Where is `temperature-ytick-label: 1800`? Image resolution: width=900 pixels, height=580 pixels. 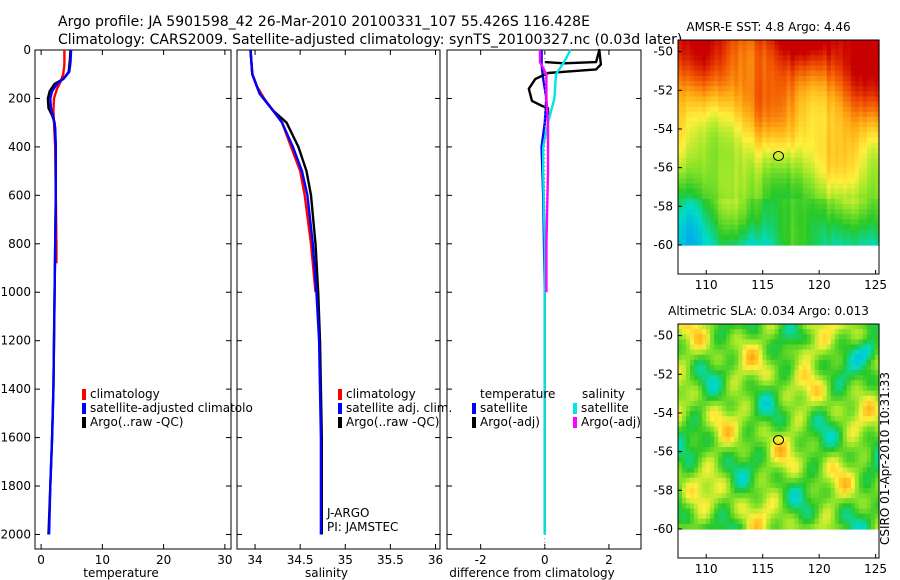
temperature-ytick-label: 1800 is located at coordinates (15, 486).